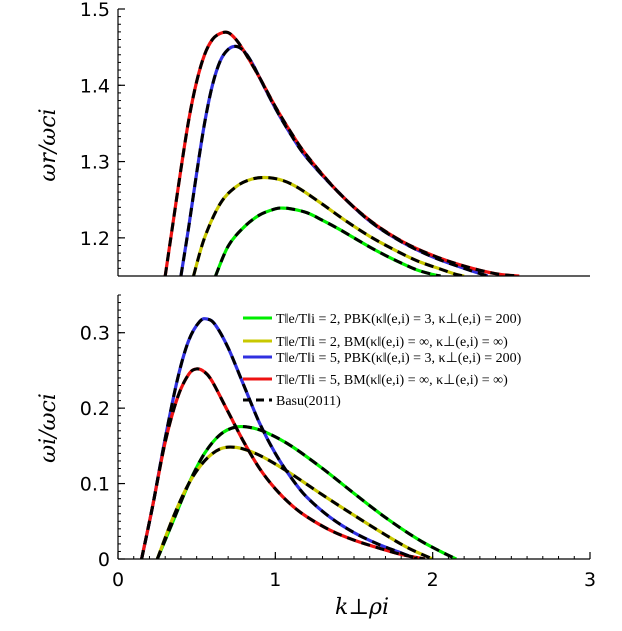 The image size is (622, 631). Describe the element at coordinates (48, 428) in the screenshot. I see `bottom-y-axis-label: ωi/ωci` at that location.